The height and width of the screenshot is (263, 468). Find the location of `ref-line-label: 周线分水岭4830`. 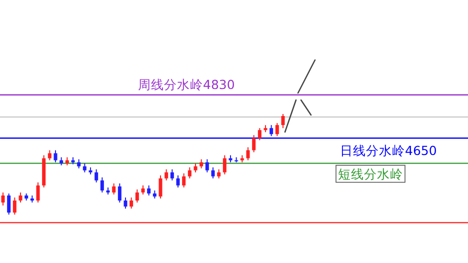

ref-line-label: 周线分水岭4830 is located at coordinates (186, 84).